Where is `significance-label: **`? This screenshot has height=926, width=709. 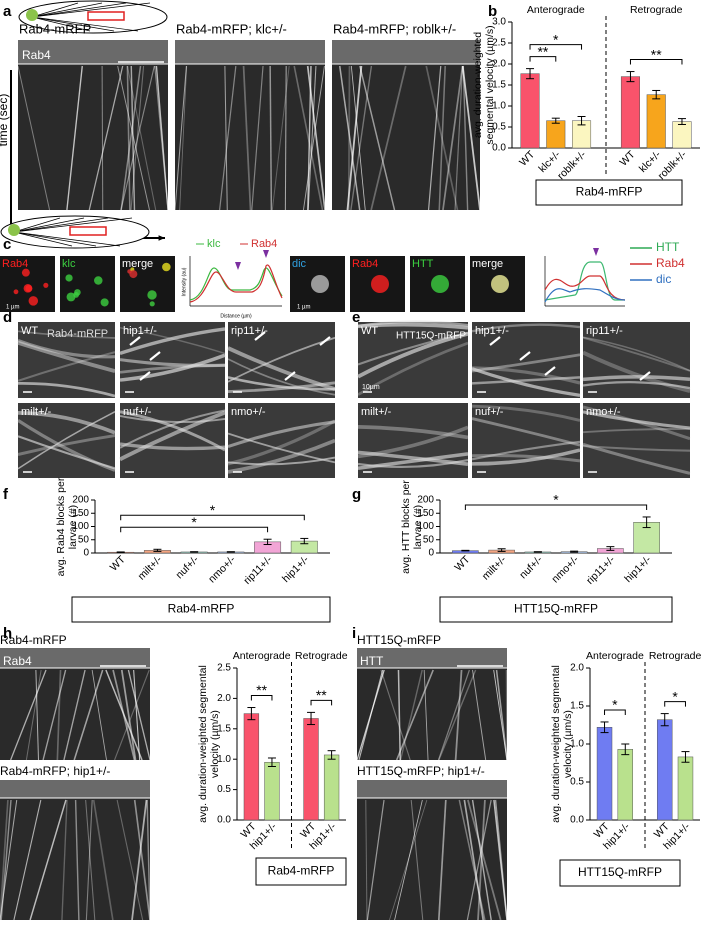 significance-label: ** is located at coordinates (542, 51).